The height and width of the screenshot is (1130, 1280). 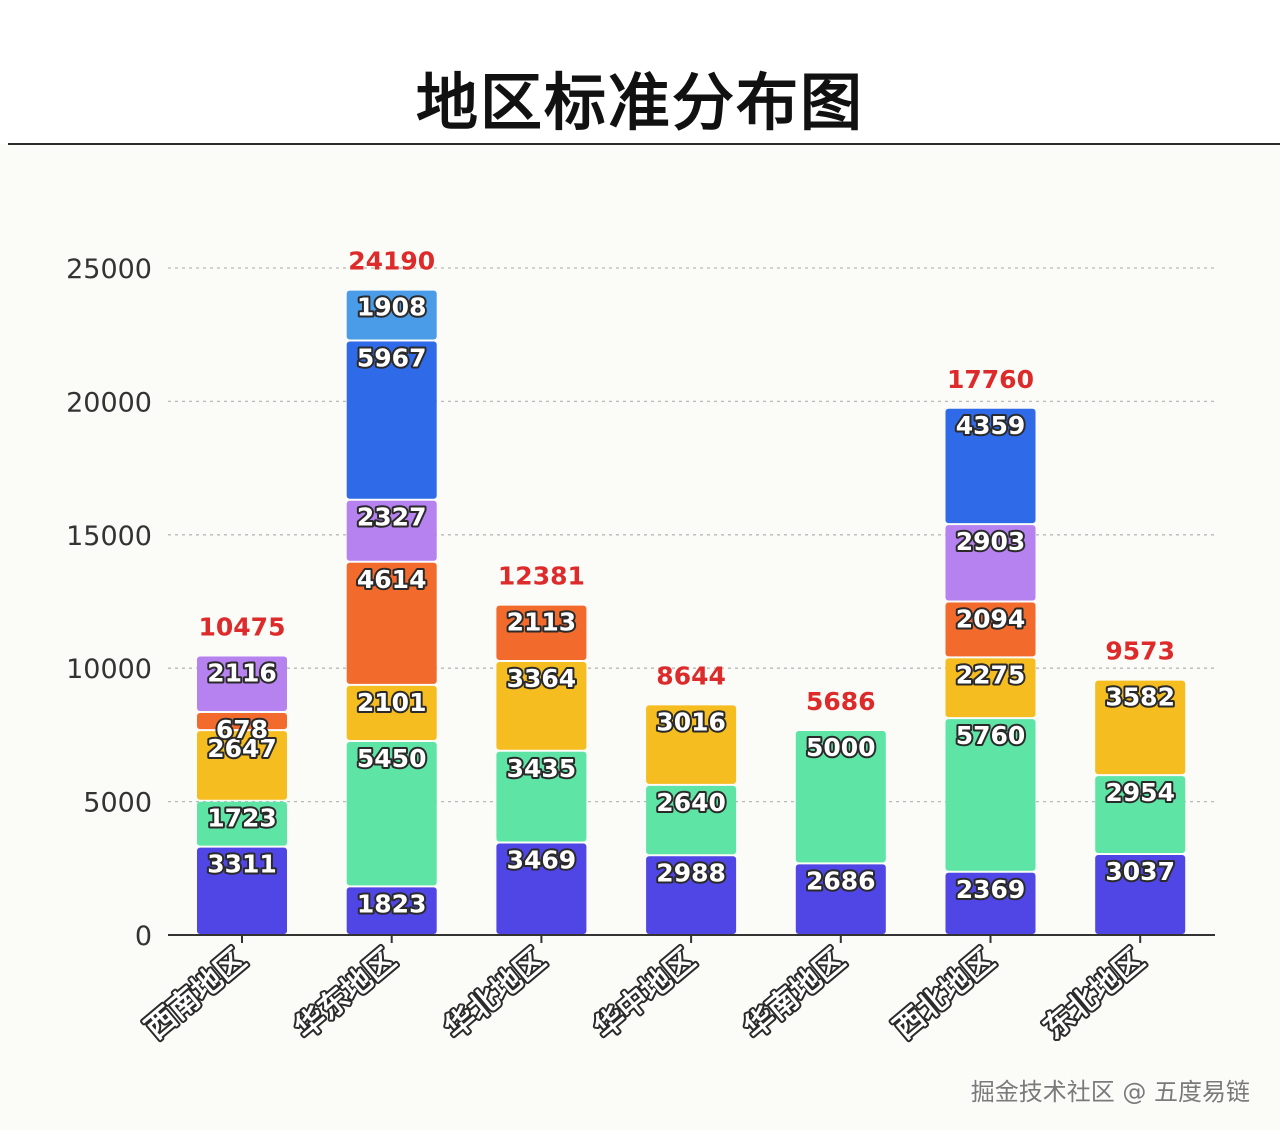 I want to click on segment-value-label: 2903, so click(x=991, y=541).